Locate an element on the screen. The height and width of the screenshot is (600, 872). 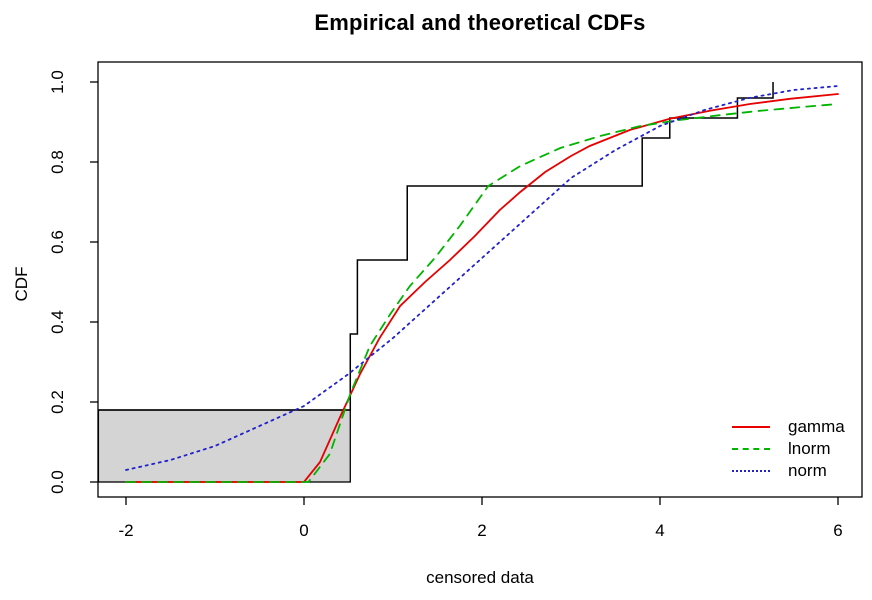
legend-label: norm is located at coordinates (807, 470).